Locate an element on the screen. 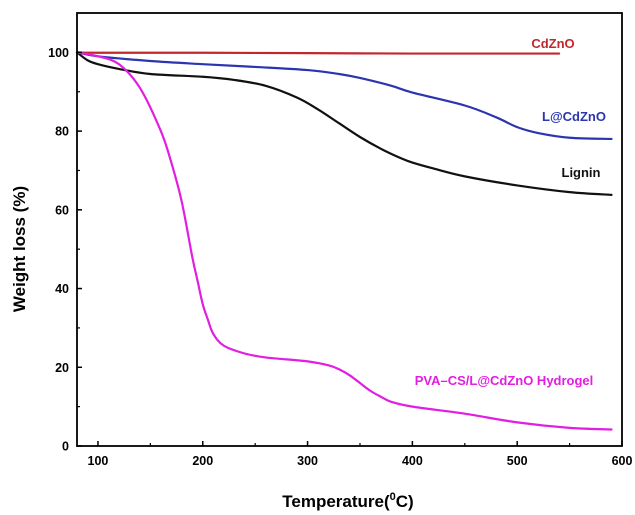 This screenshot has width=635, height=515. series-label-pva-cs-hydrogel: PVA–CS/L@CdZnO Hydrogel is located at coordinates (504, 380).